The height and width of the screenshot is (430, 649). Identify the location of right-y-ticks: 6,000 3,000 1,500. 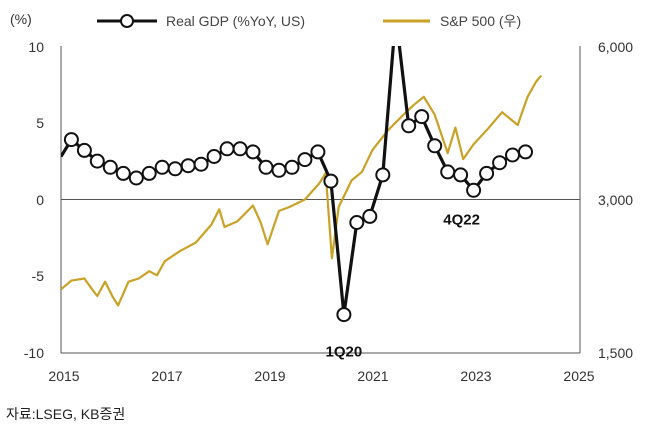
(615, 200).